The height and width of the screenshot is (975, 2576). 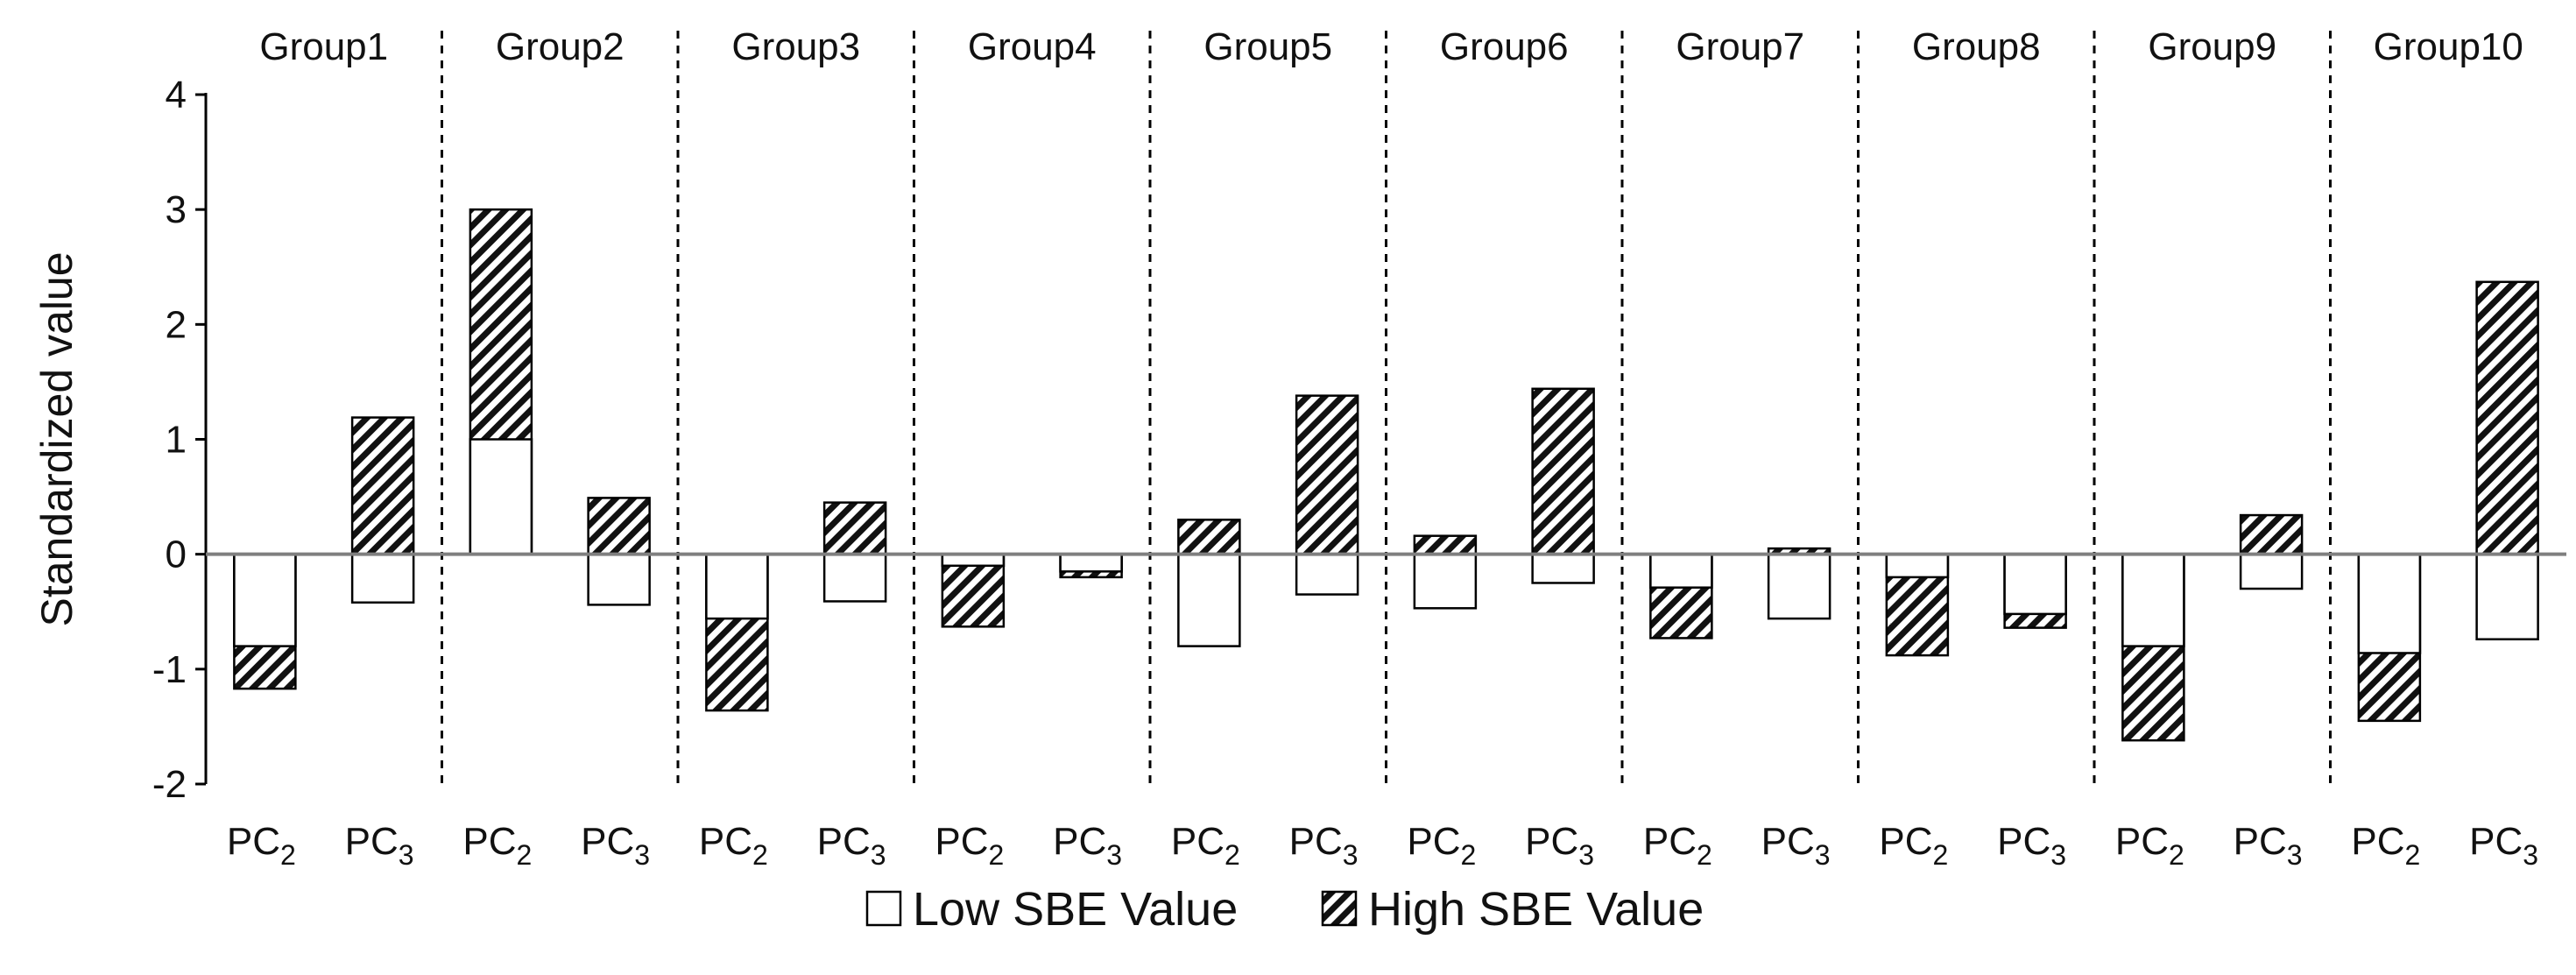 What do you see at coordinates (265, 600) in the screenshot?
I see `bar-low-overlay-group1-pc2` at bounding box center [265, 600].